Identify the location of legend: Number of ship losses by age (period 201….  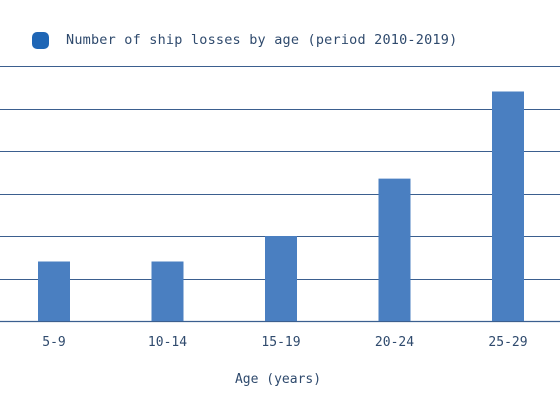
(244, 40).